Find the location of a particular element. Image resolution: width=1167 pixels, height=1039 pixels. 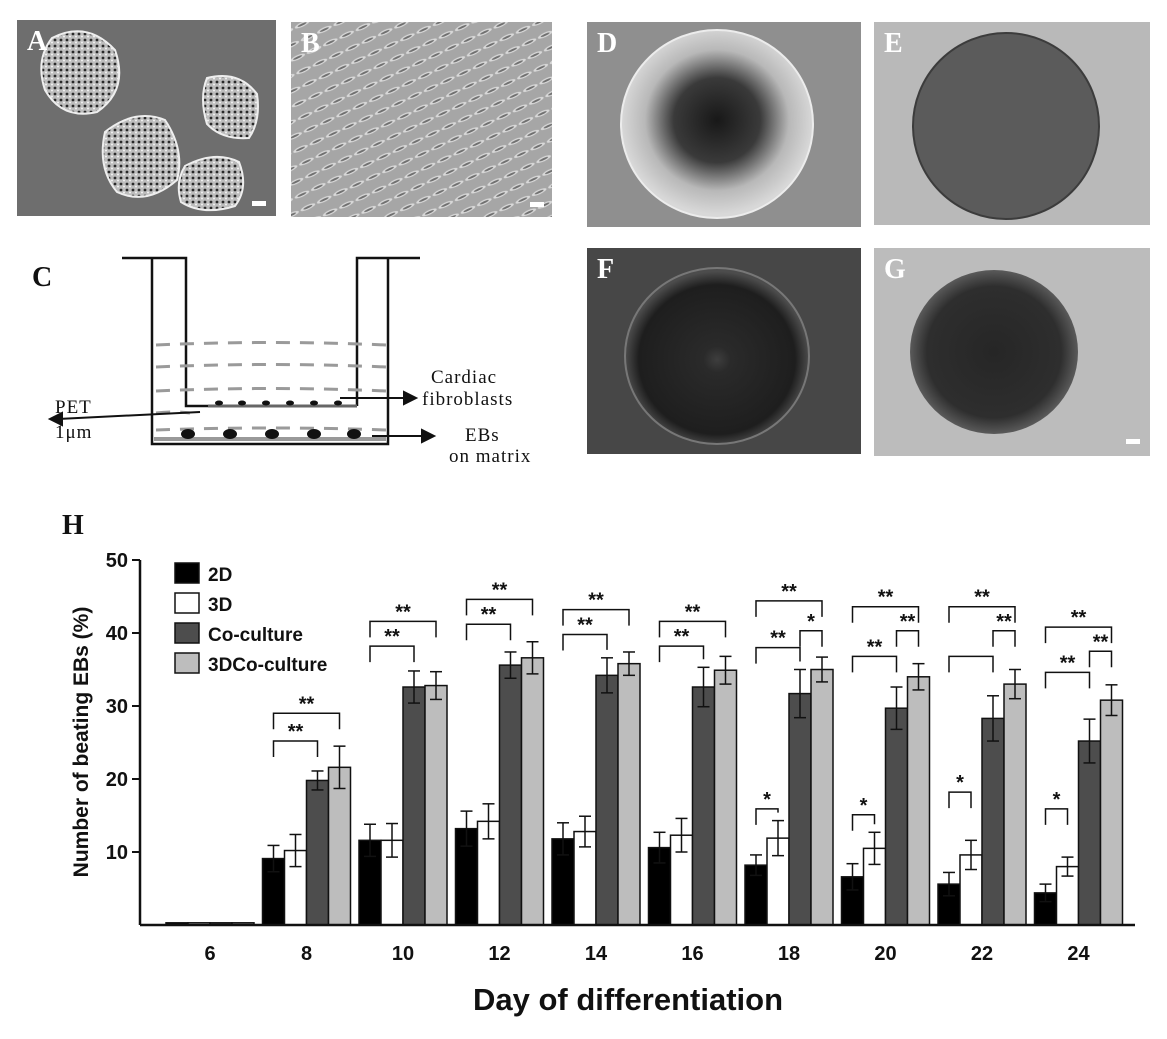

y-axis-ticks: 10 20 30 40 50 is located at coordinates (123, 707).